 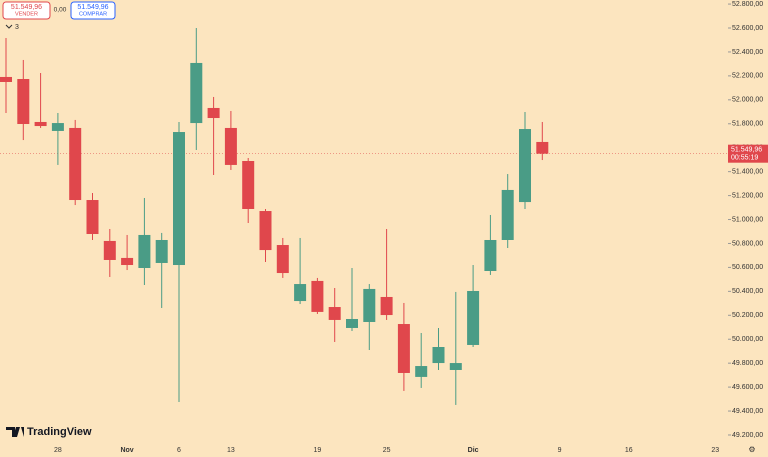 I want to click on y-tick-label: 50.000,00, so click(x=747, y=339).